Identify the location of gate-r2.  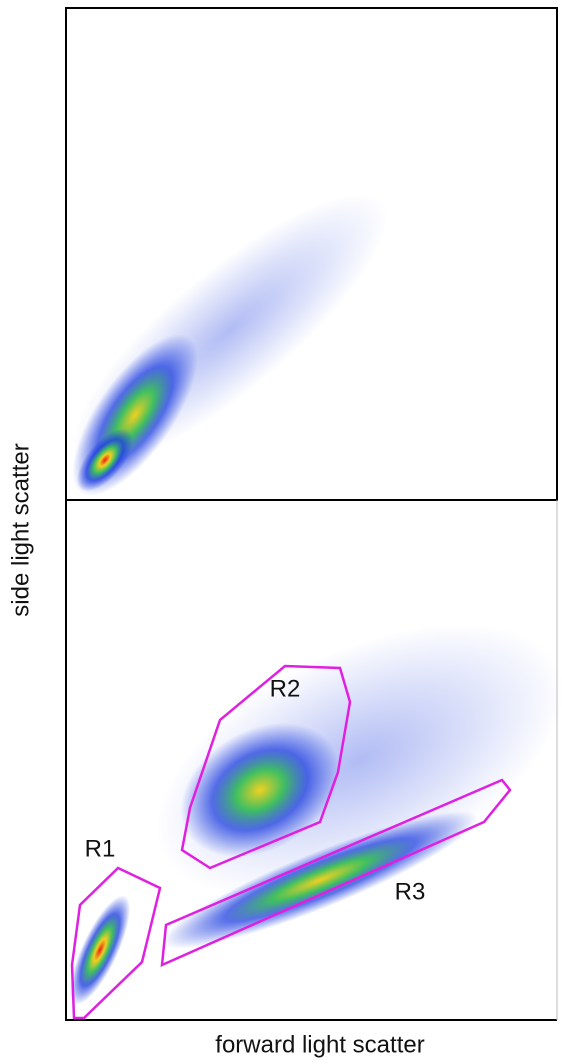
(266, 767).